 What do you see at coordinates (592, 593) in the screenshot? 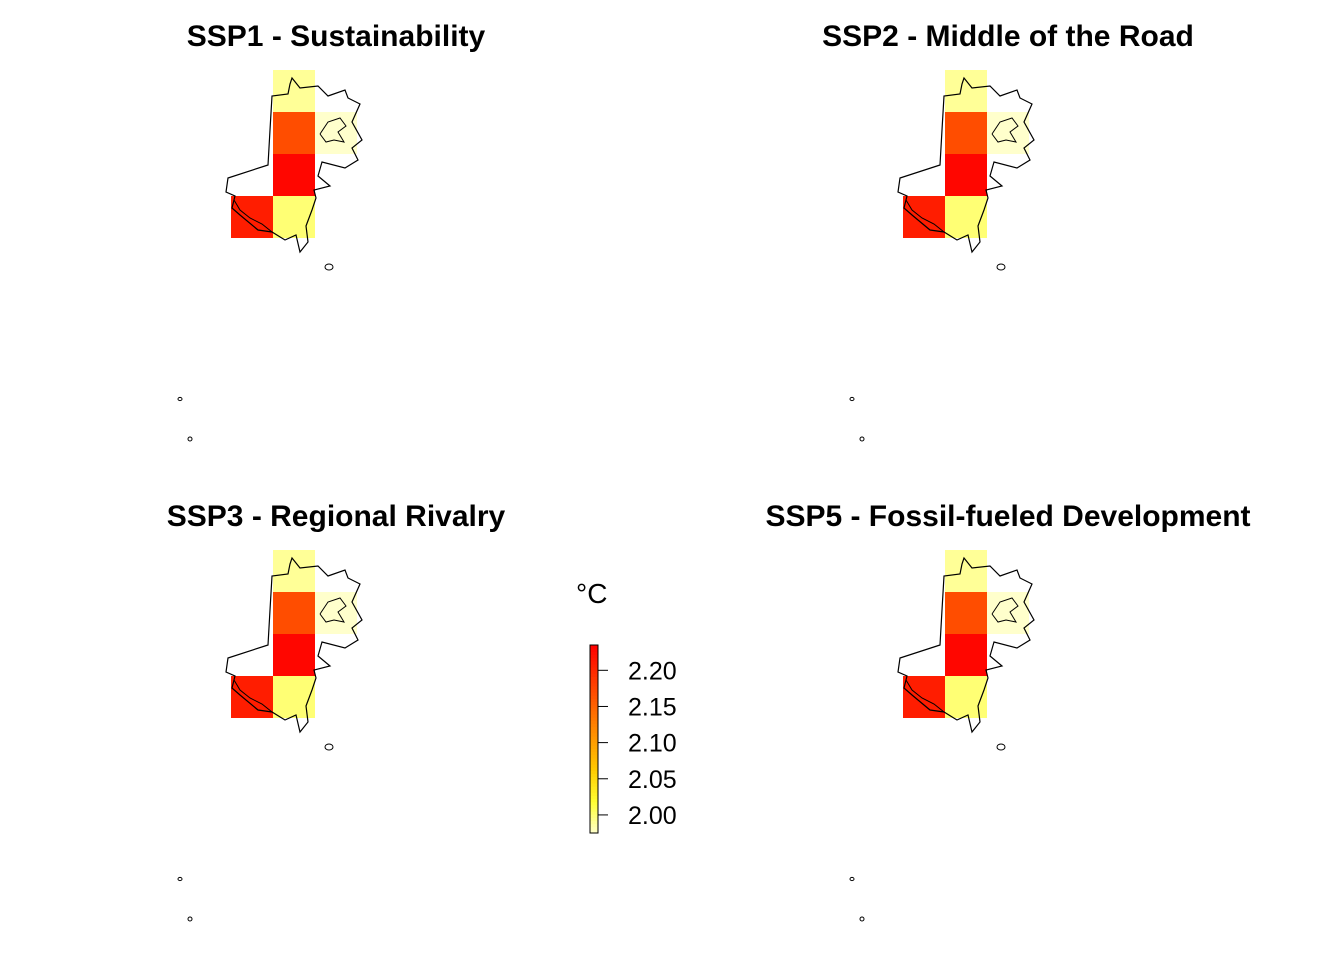
I see `legend-title: °C` at bounding box center [592, 593].